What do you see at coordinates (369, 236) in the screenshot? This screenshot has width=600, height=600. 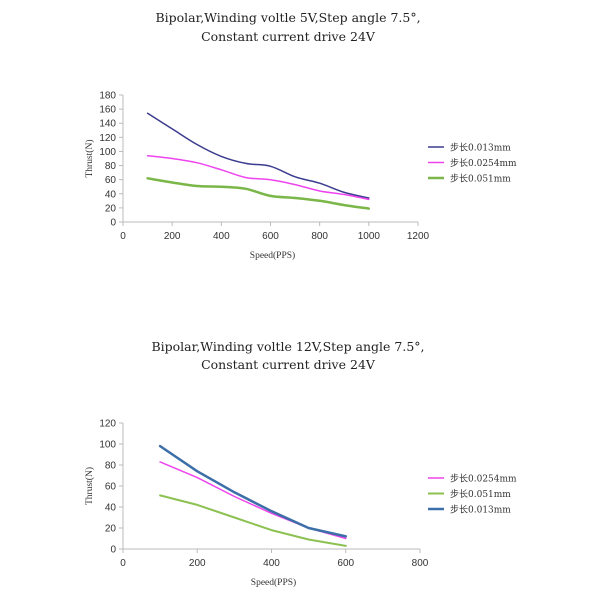 I see `x-tick-label: 1000` at bounding box center [369, 236].